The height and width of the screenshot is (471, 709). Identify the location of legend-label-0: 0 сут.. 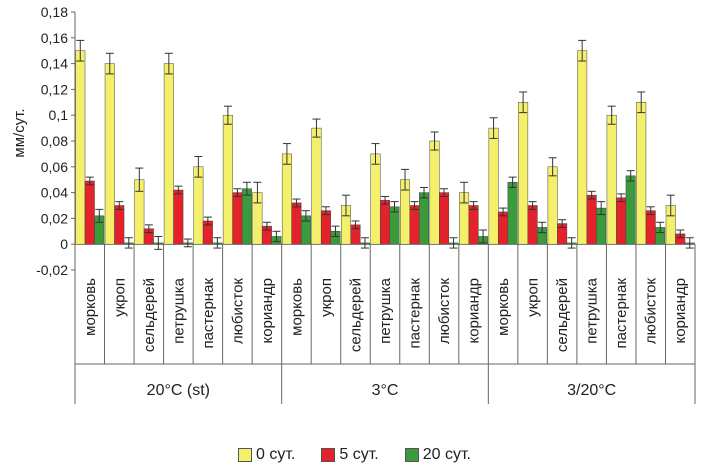
(276, 454).